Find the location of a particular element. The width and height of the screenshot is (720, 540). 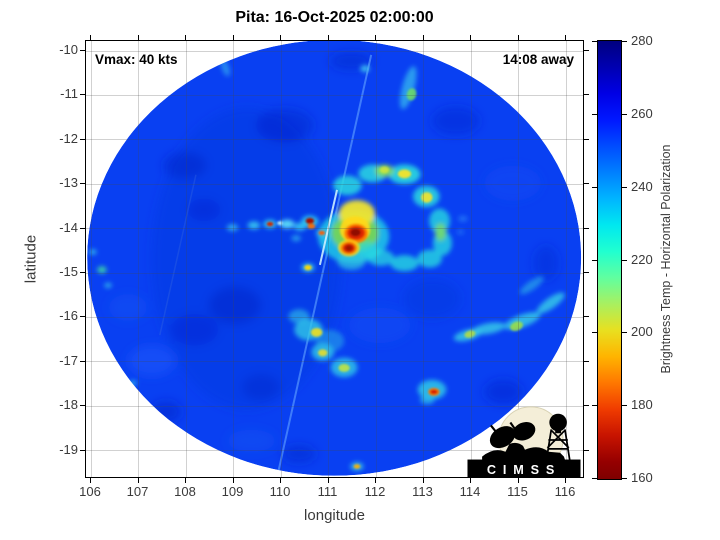

vmax-annotation: Vmax: 40 kts is located at coordinates (136, 59).